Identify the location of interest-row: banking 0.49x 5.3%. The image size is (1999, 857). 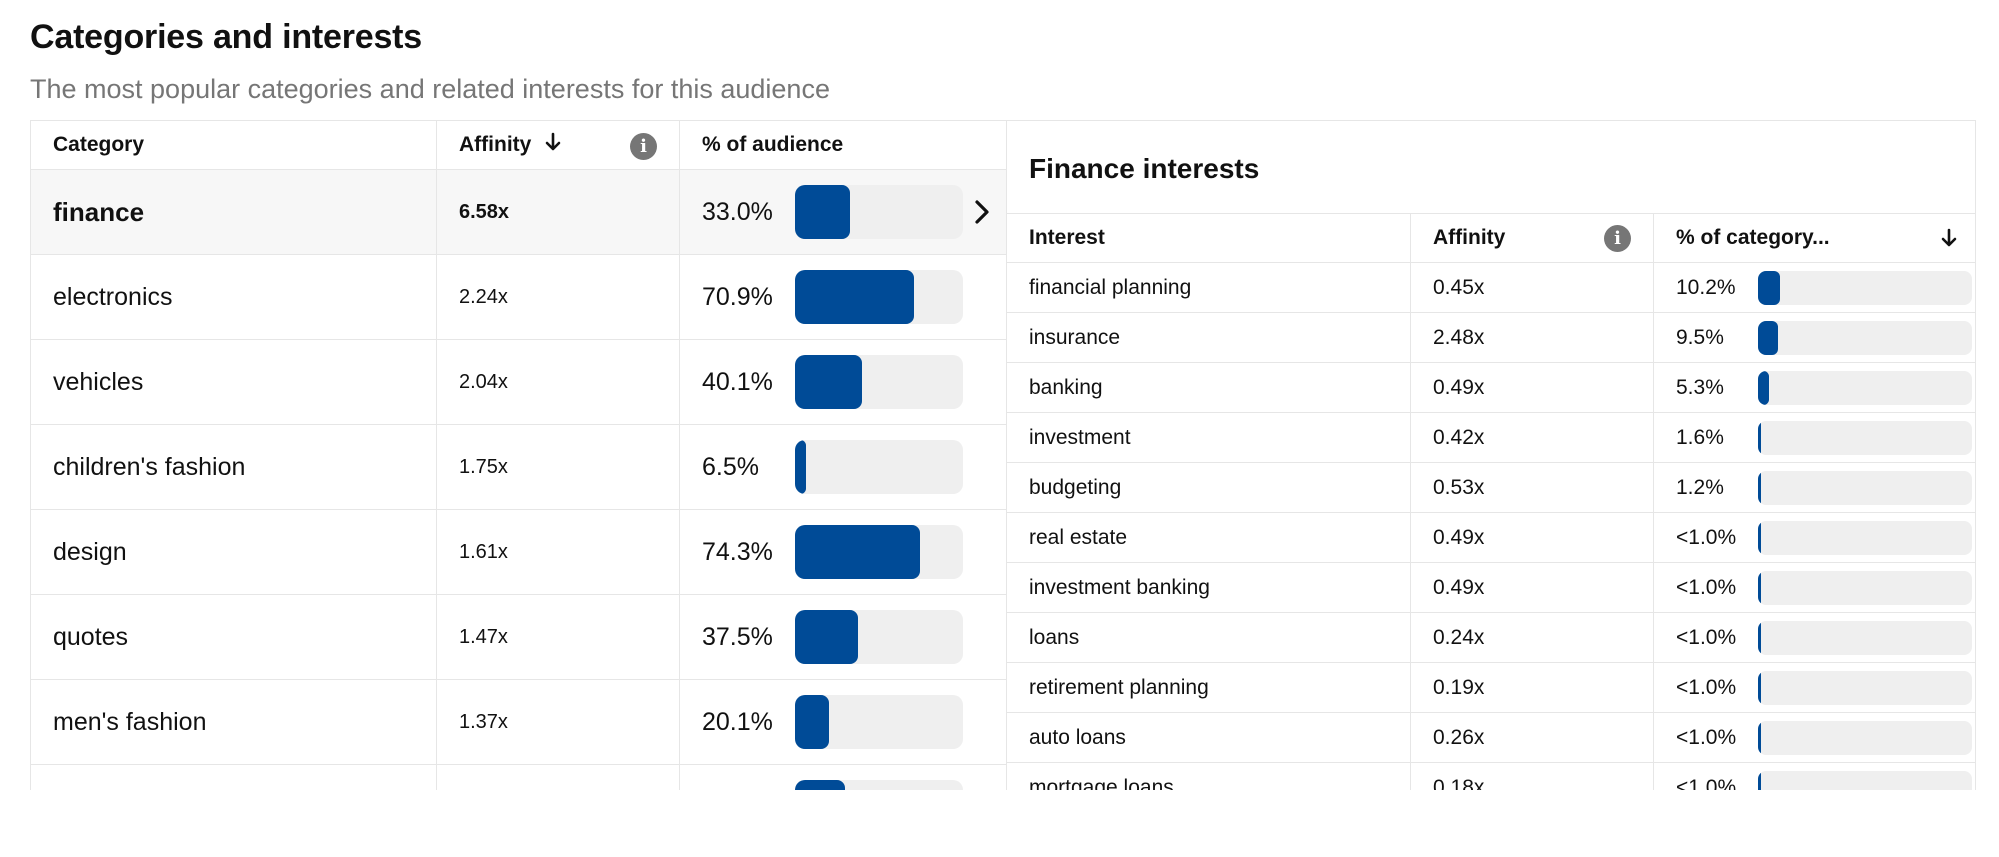
(1491, 388).